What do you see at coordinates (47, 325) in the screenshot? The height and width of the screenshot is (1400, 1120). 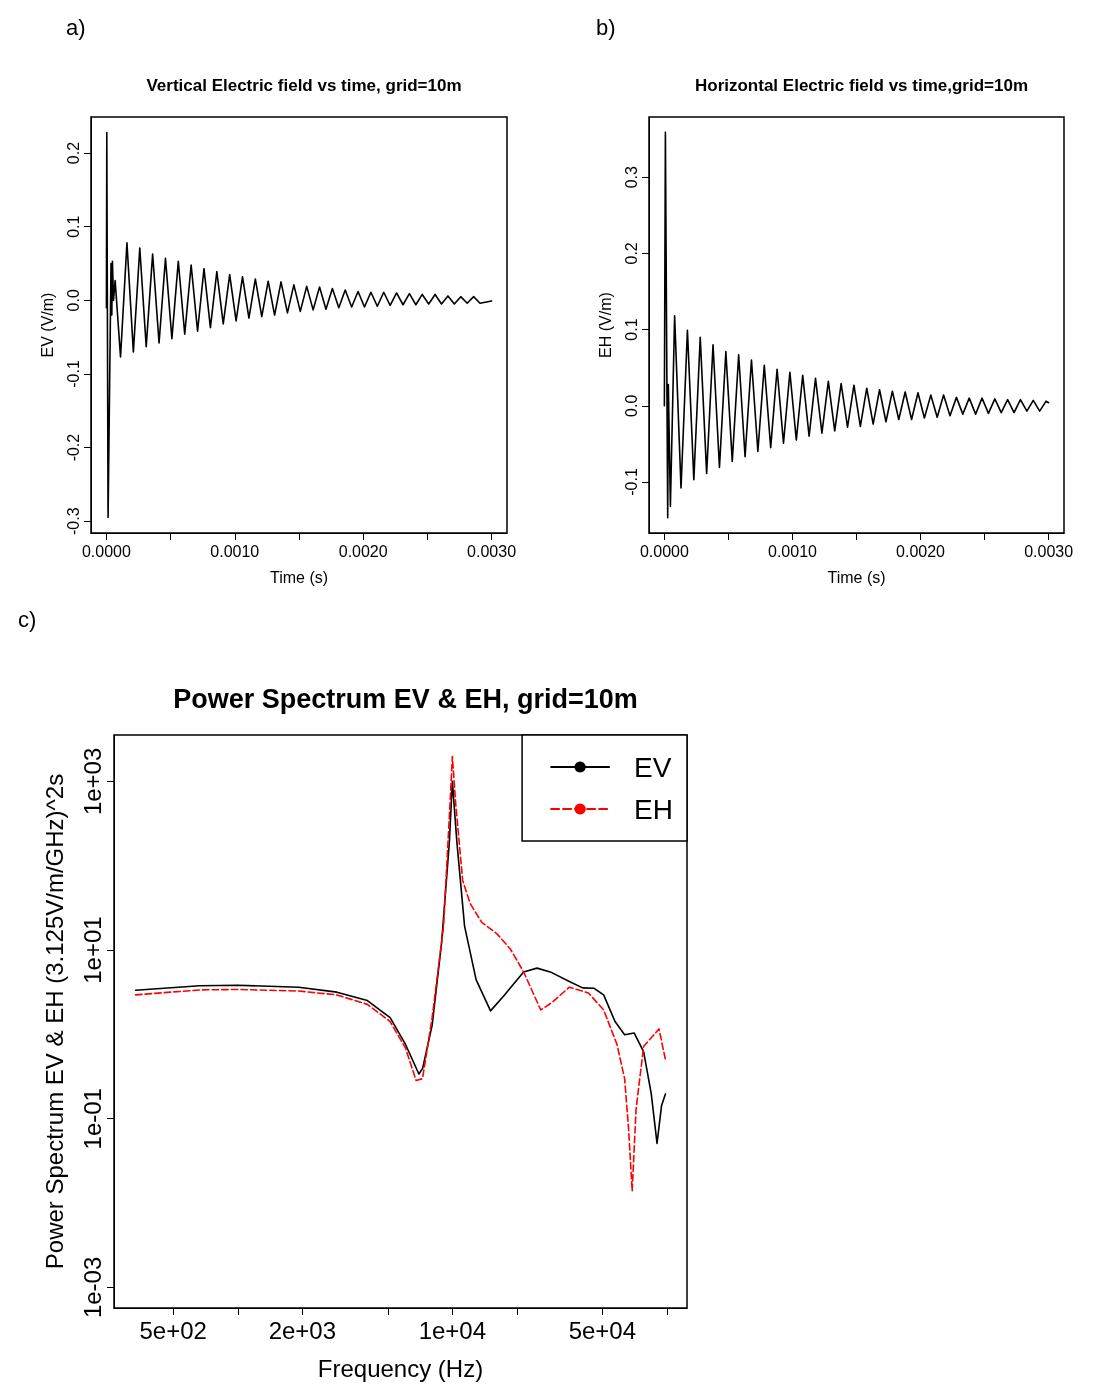 I see `y-axis-title: EV (V/m)` at bounding box center [47, 325].